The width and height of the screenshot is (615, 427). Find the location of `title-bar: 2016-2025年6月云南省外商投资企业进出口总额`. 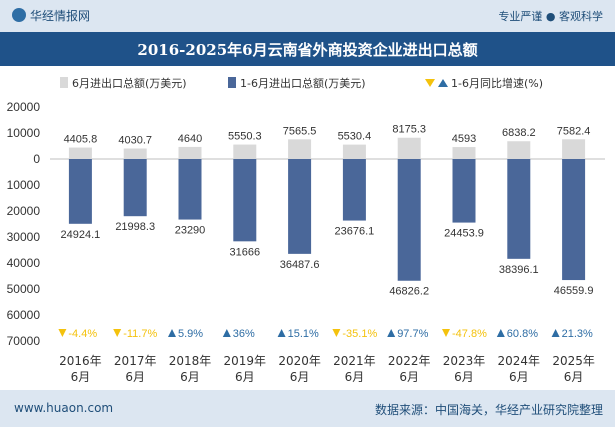

title-bar: 2016-2025年6月云南省外商投资企业进出口总额 is located at coordinates (307, 49).